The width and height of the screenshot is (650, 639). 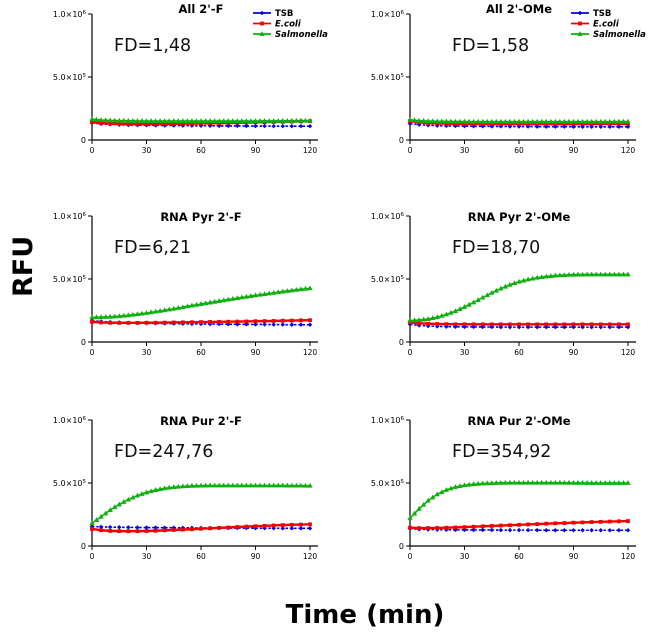 What do you see at coordinates (519, 217) in the screenshot?
I see `subplot-title: RNA Pyr 2'-OMe` at bounding box center [519, 217].